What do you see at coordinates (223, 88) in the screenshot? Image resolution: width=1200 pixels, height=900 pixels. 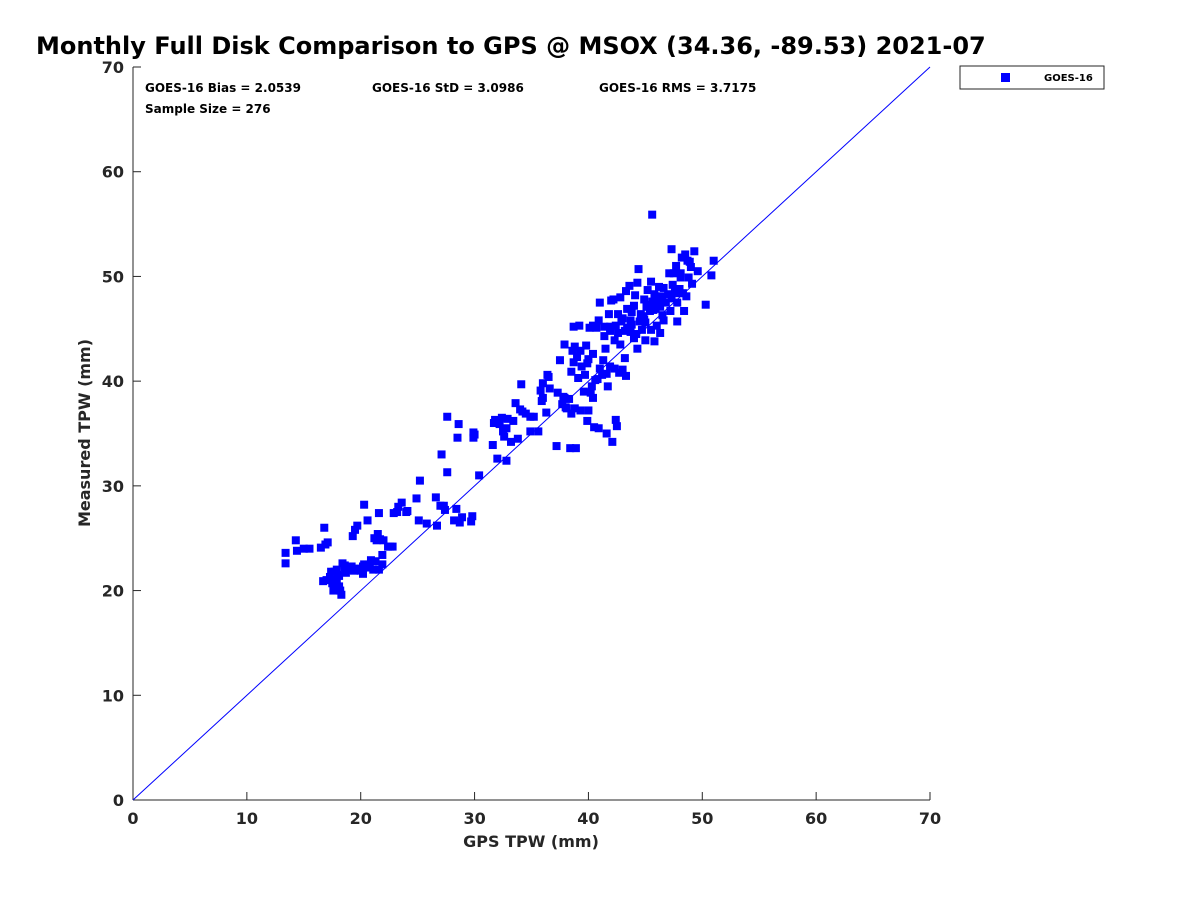 I see `stat-bias: GOES-16 Bias = 2.0539` at bounding box center [223, 88].